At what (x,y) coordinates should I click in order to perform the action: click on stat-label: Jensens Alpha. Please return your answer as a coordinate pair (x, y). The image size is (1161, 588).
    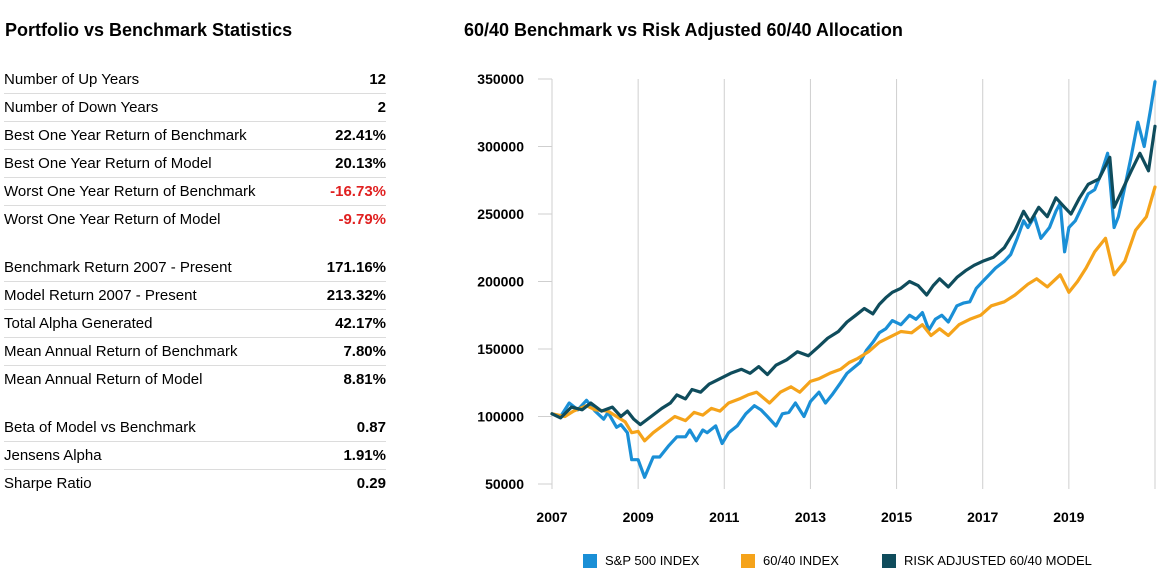
    Looking at the image, I should click on (53, 455).